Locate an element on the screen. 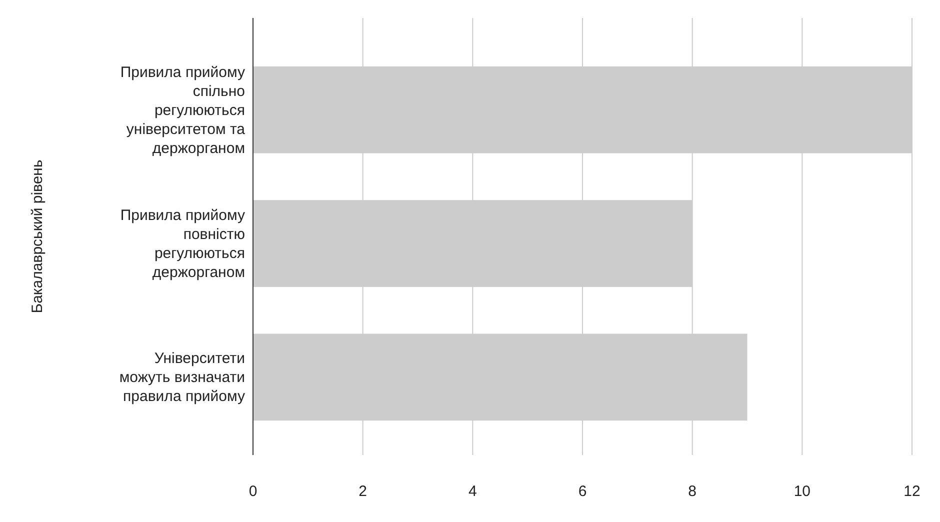  x-tick-label: 6 is located at coordinates (582, 491).